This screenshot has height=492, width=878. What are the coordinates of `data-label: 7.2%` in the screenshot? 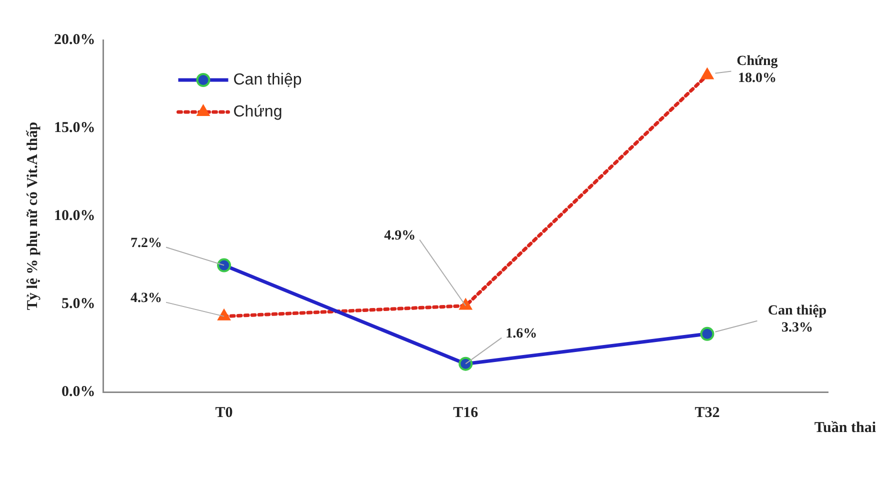 It's located at (146, 243).